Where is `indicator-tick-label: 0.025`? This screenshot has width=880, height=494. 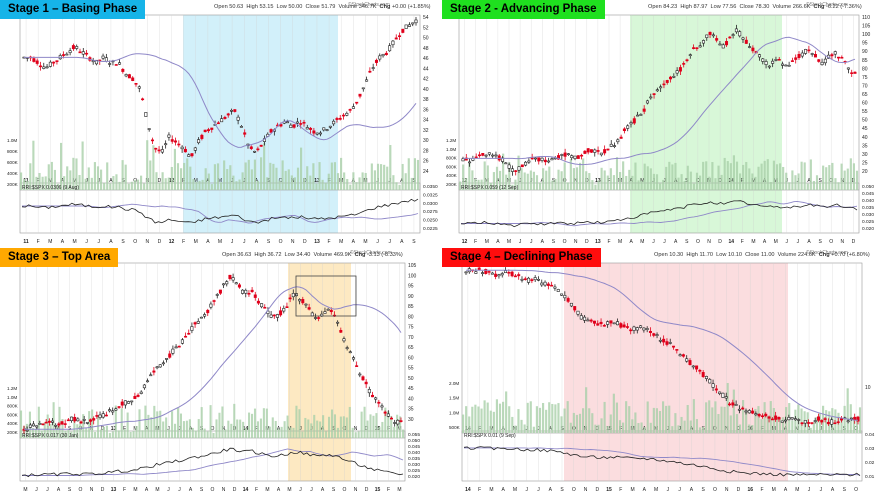 indicator-tick-label: 0.025 is located at coordinates (414, 471).